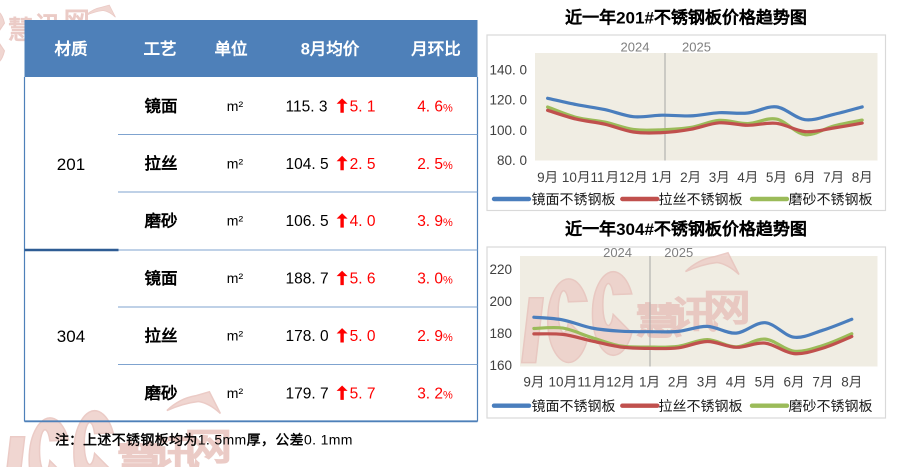 This screenshot has width=900, height=467. I want to click on svg-text: 5. 0, so click(363, 336).